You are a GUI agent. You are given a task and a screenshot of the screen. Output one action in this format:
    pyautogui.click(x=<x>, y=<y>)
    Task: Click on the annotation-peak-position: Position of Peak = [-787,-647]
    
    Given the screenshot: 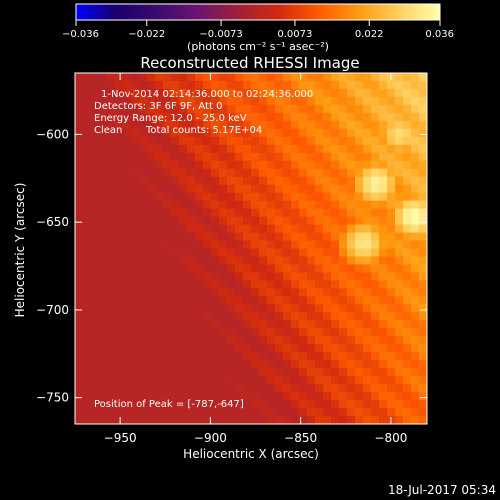 What is the action you would take?
    pyautogui.click(x=169, y=404)
    